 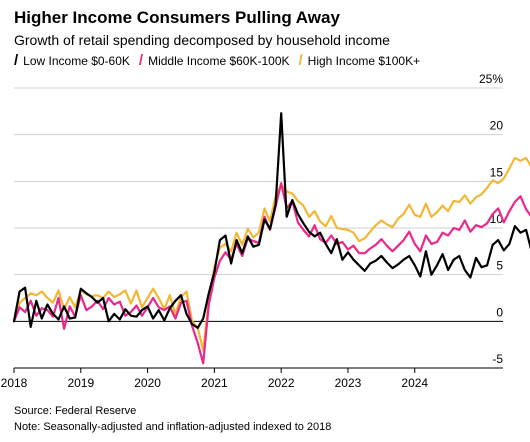 I want to click on x-tick-label: 2023, so click(x=348, y=383).